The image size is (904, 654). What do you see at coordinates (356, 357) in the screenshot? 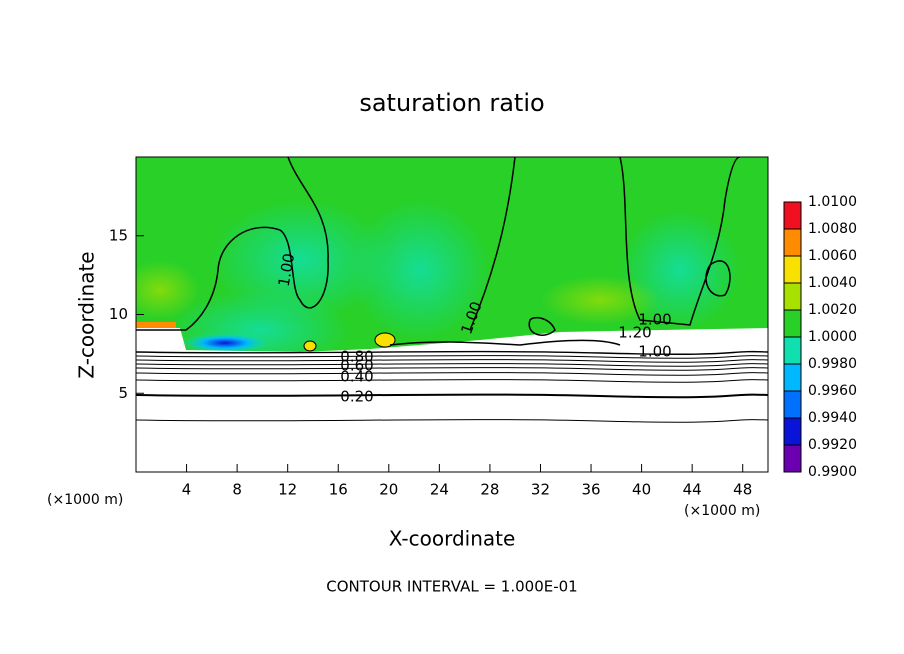
I see `contour-label: 0.80` at bounding box center [356, 357].